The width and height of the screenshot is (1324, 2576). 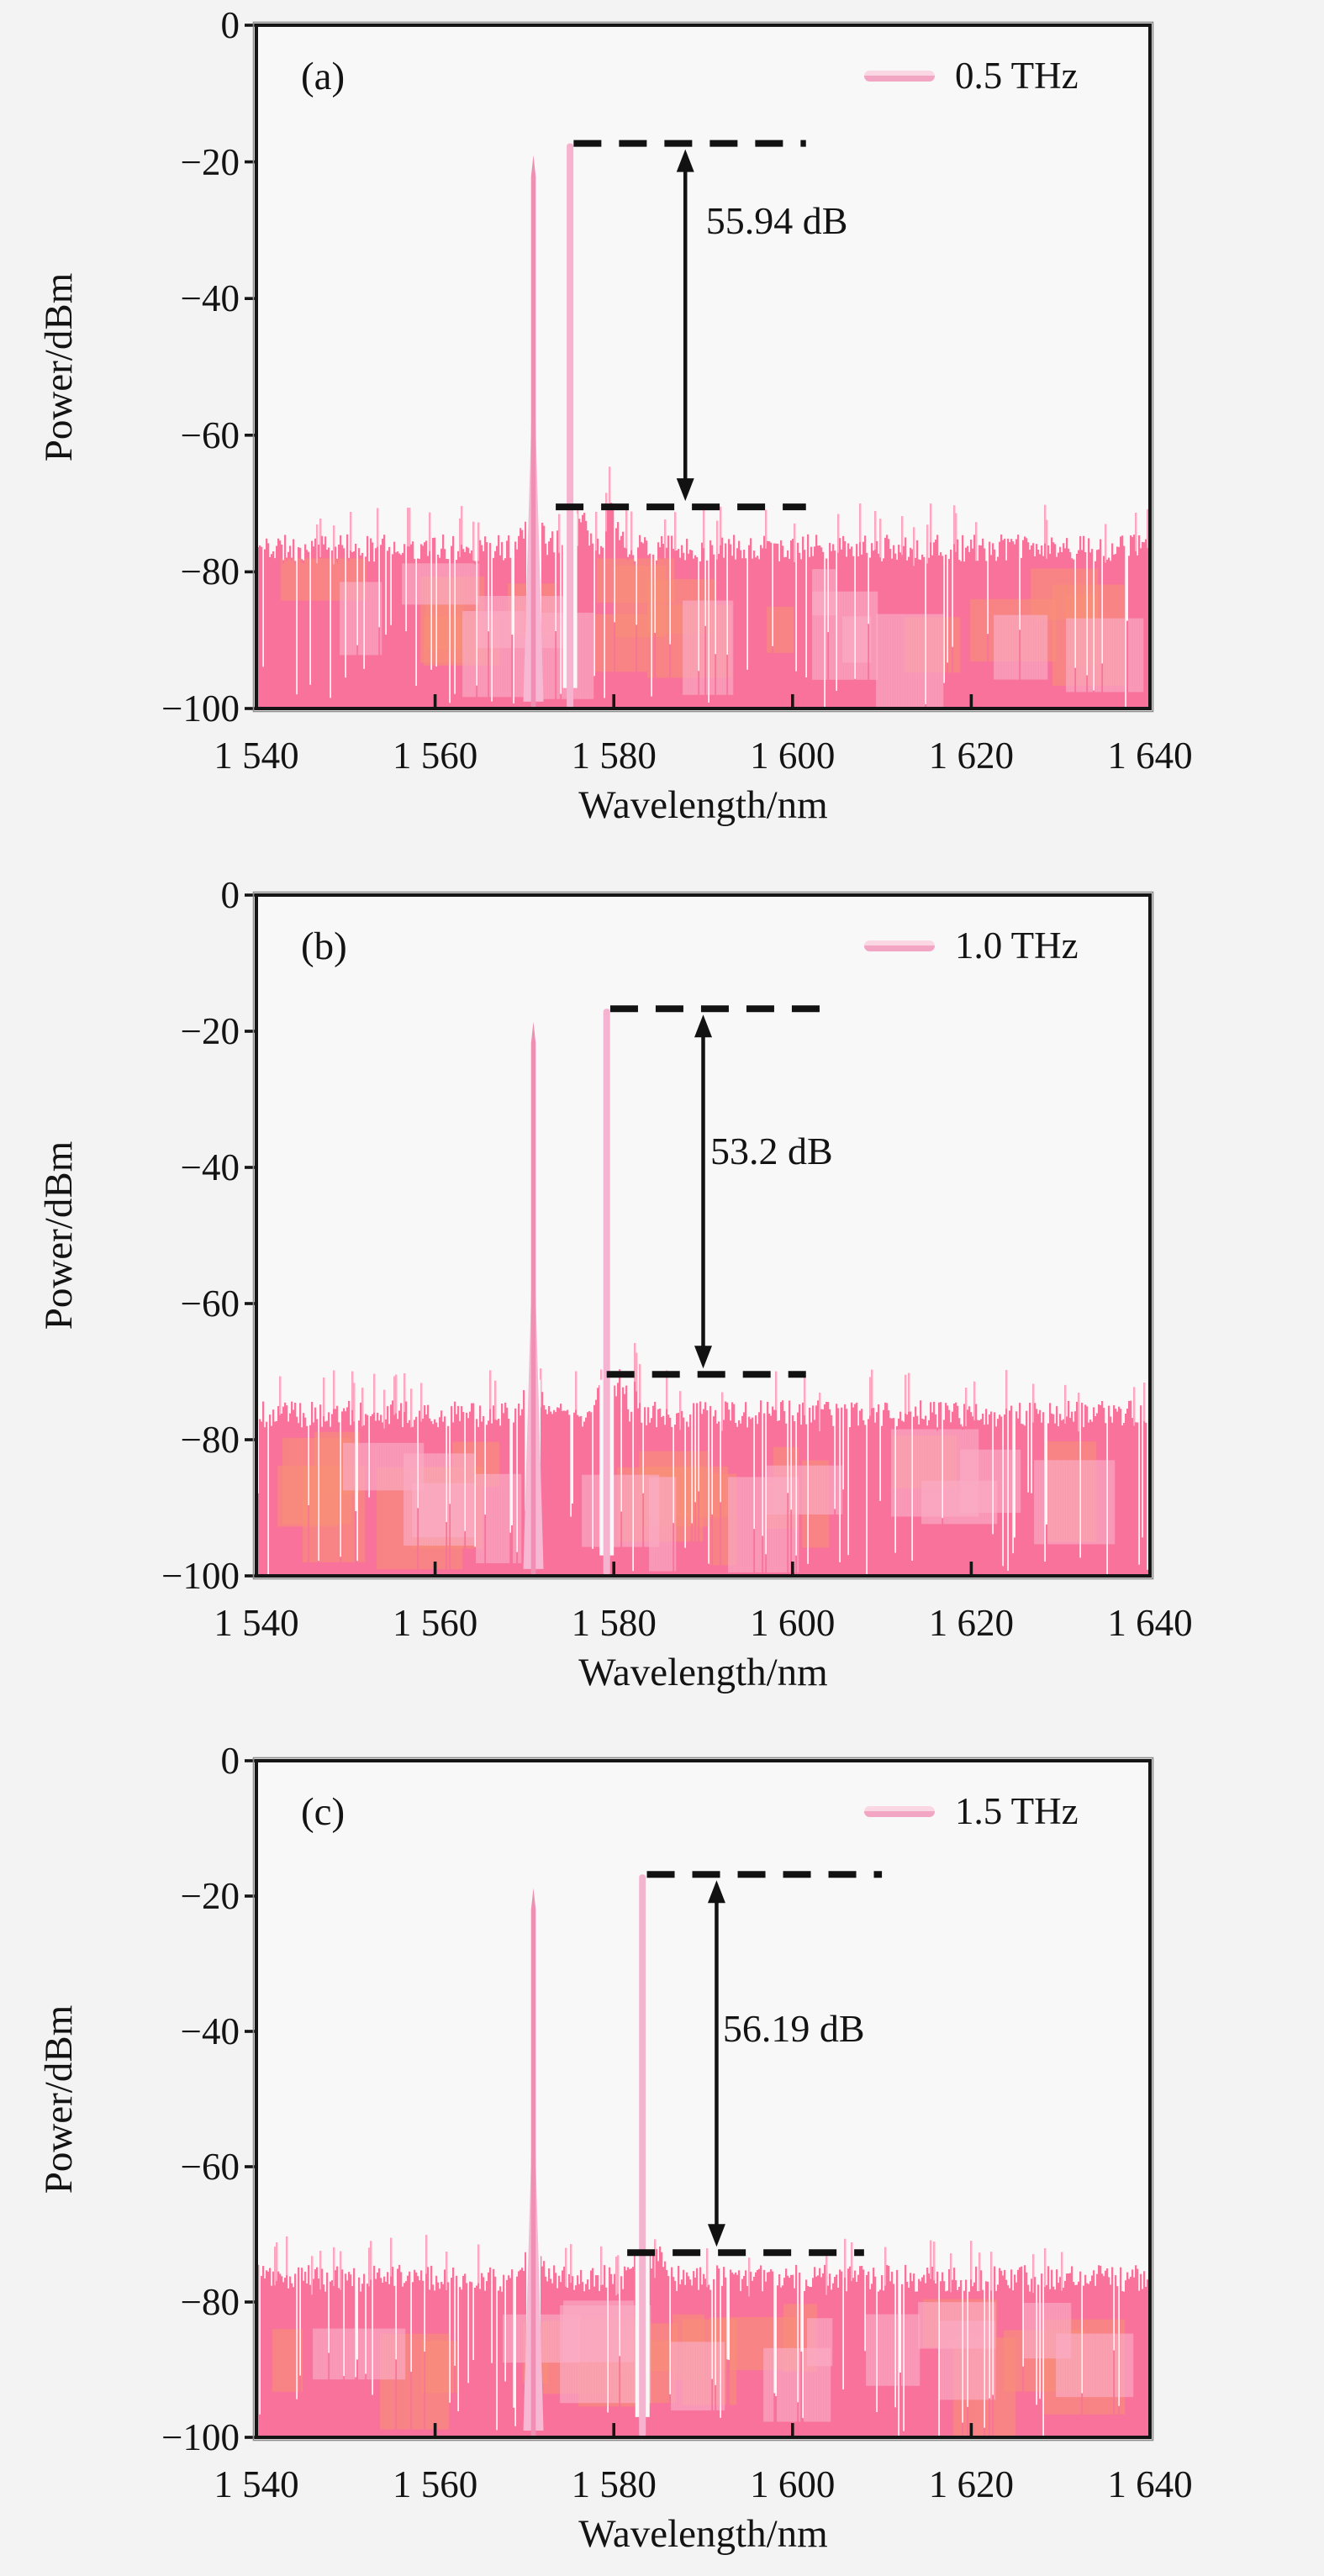 I want to click on panel-label: (c), so click(x=323, y=1812).